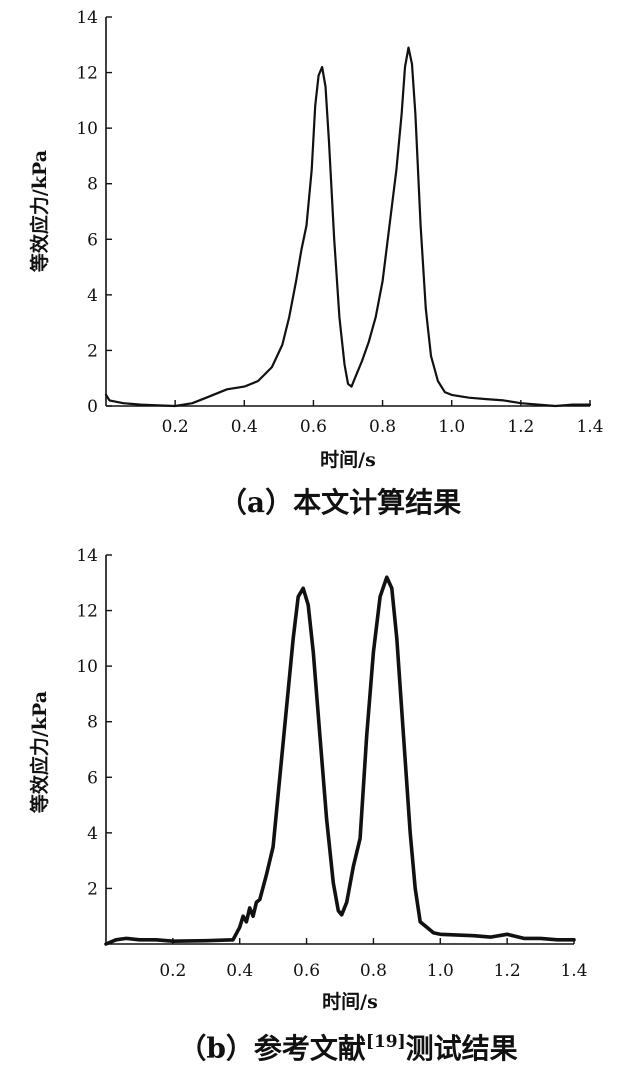 The width and height of the screenshot is (629, 1071). What do you see at coordinates (386, 1042) in the screenshot?
I see `chart-b-caption-ref: [19]` at bounding box center [386, 1042].